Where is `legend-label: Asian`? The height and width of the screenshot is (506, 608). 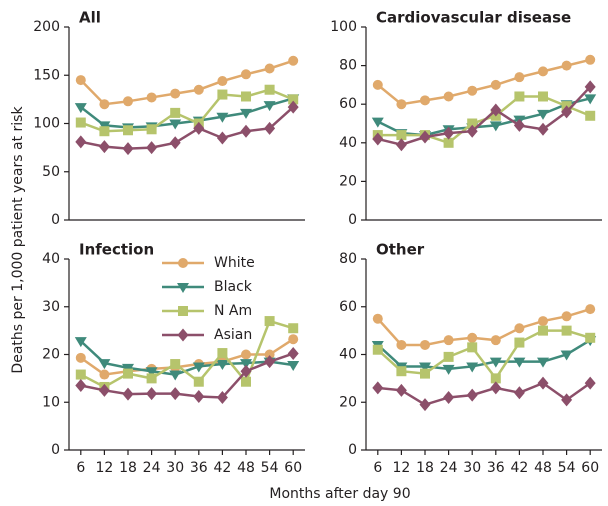
legend-label: Asian is located at coordinates (233, 335).